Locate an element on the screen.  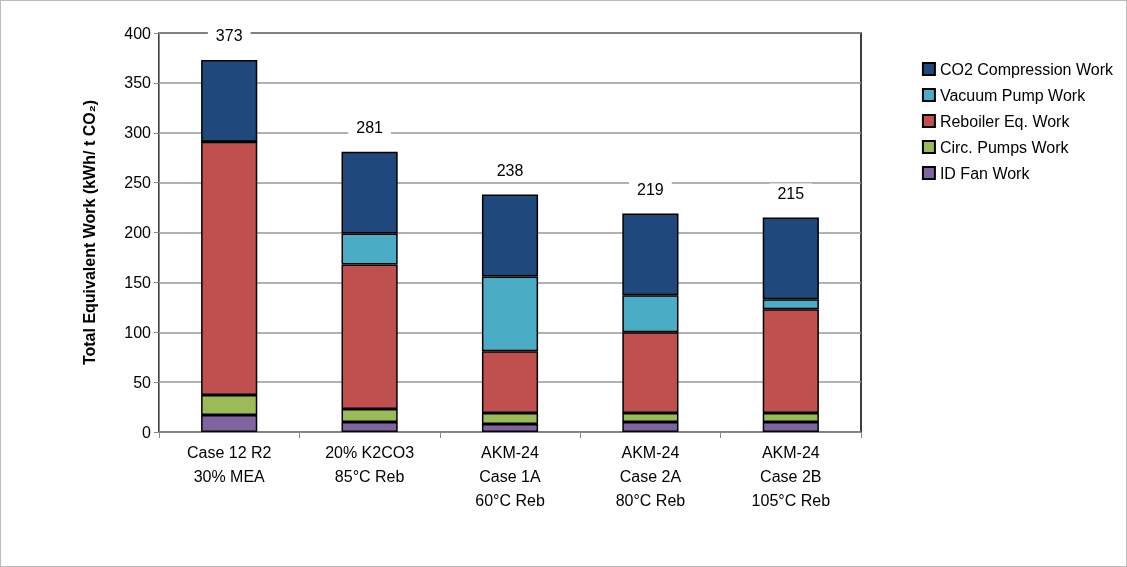
legend-label: CO2 Compression Work is located at coordinates (1026, 69).